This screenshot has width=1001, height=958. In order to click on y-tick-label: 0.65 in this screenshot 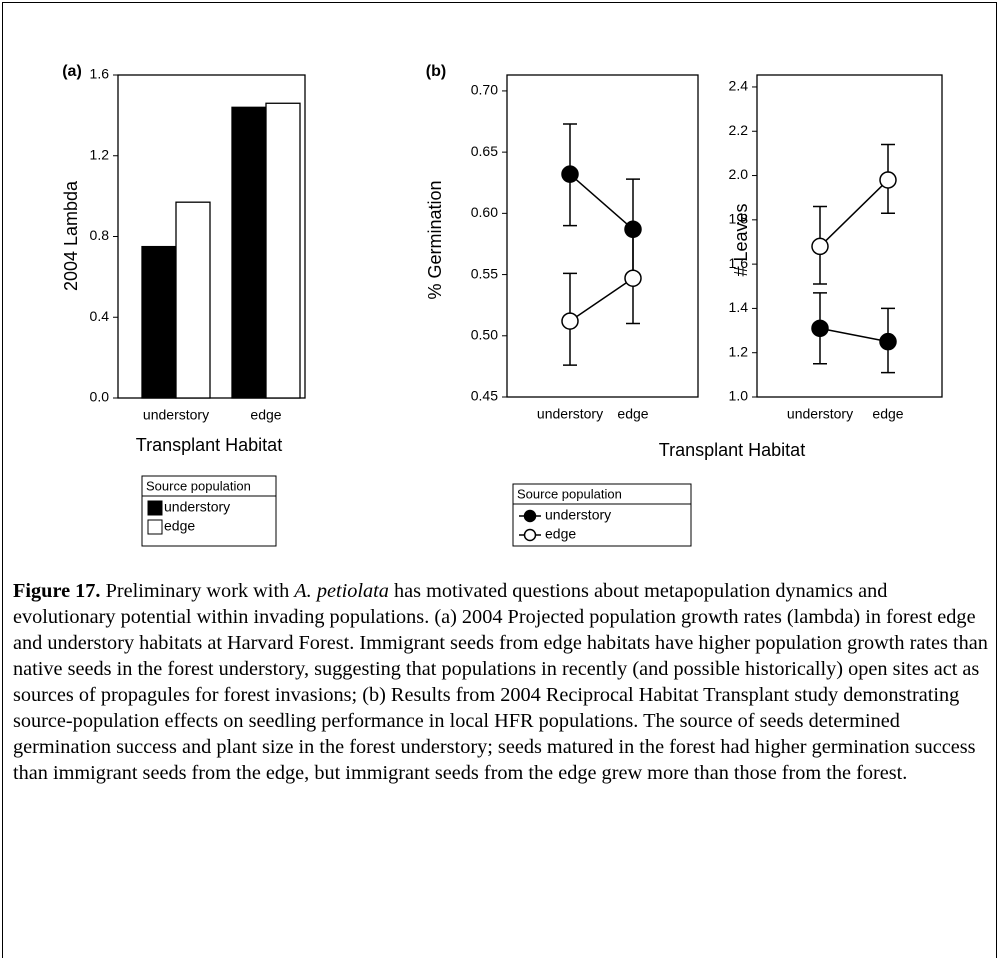, I will do `click(484, 151)`.